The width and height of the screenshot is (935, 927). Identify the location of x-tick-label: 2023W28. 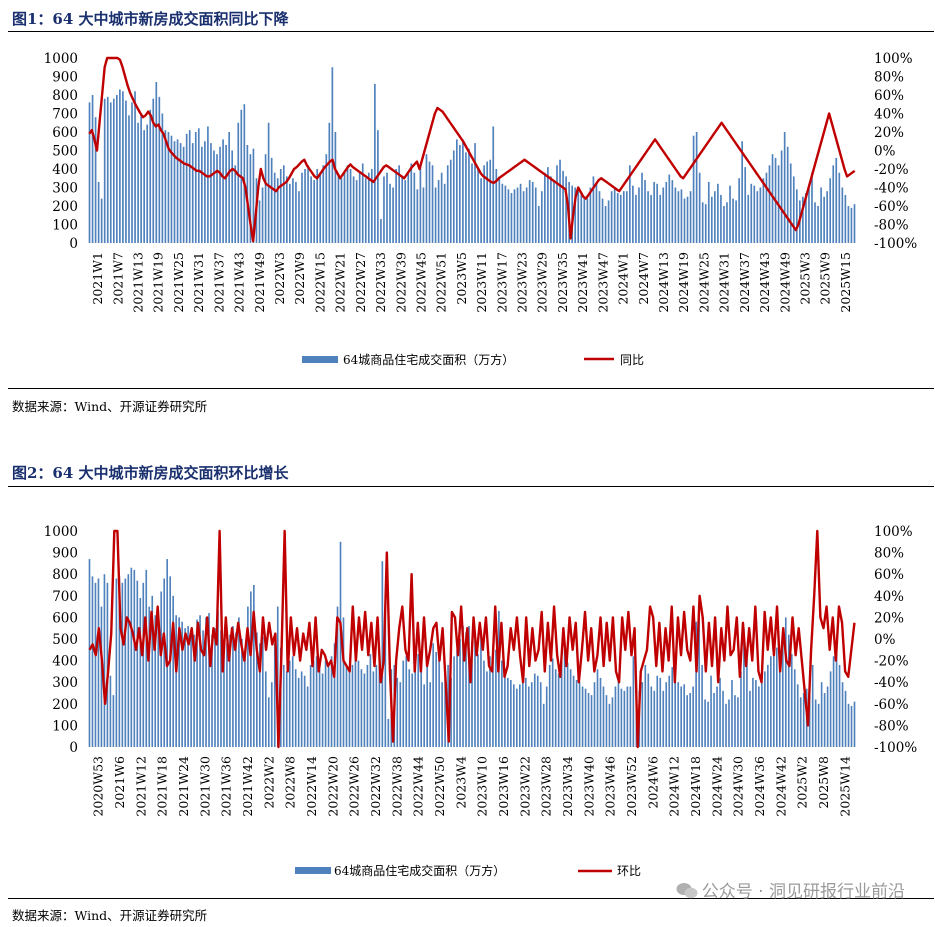
(546, 786).